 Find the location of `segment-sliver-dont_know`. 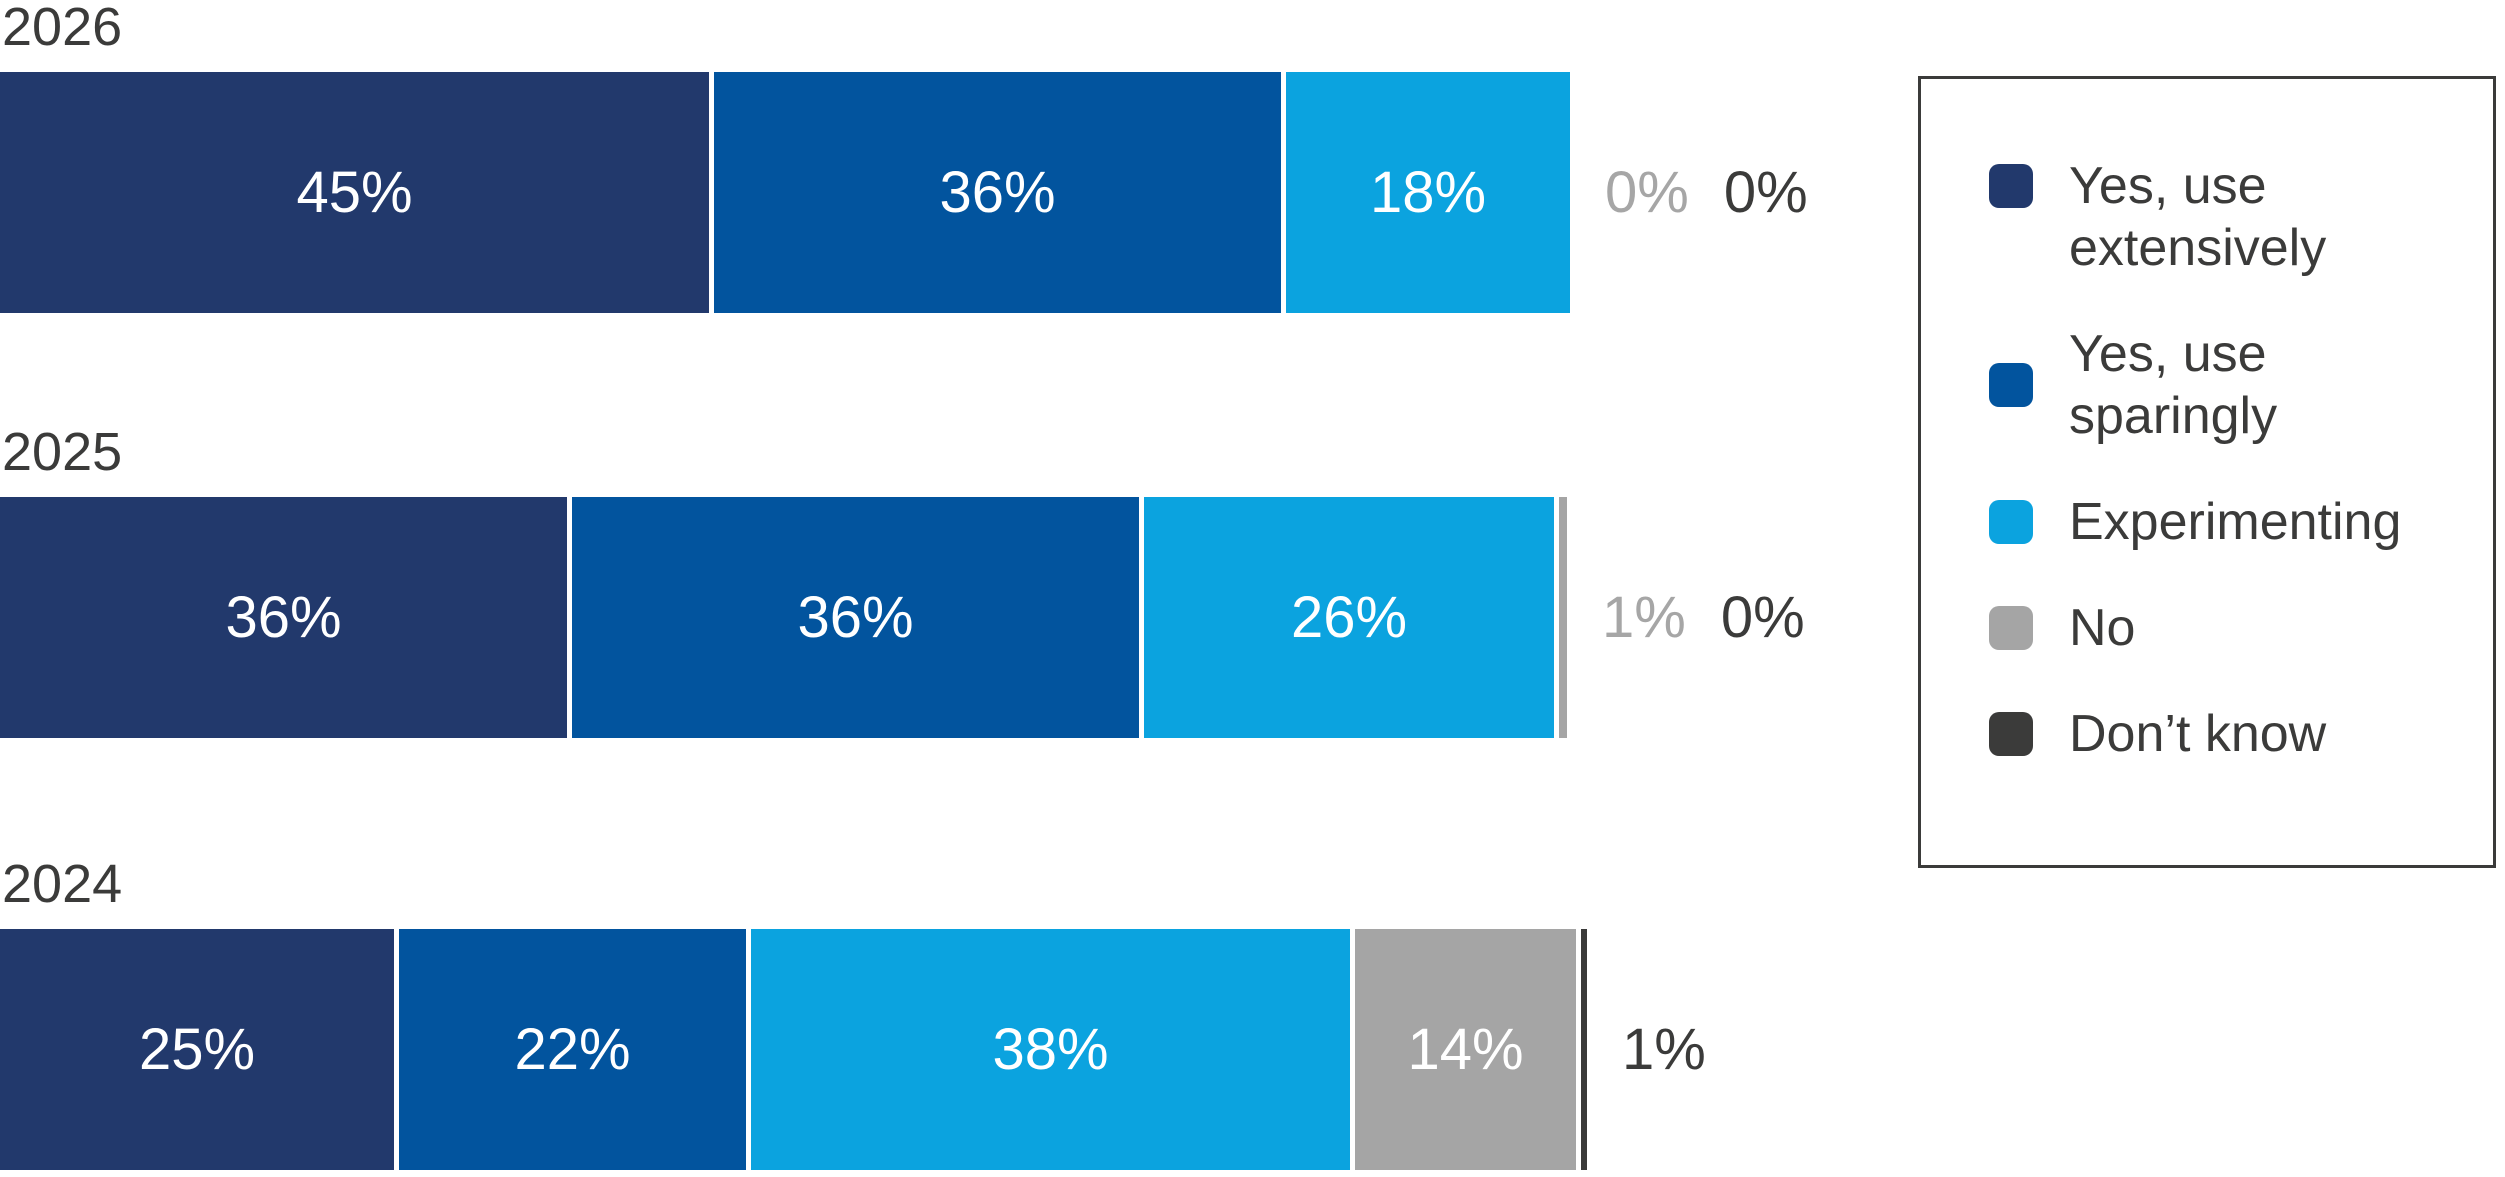

segment-sliver-dont_know is located at coordinates (1584, 1049).